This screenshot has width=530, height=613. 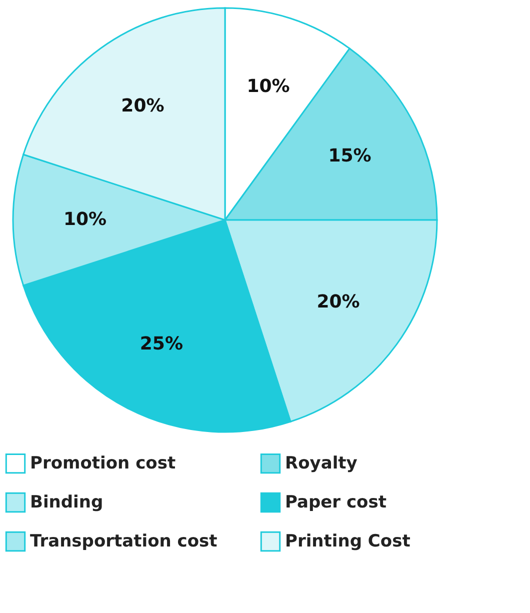 I want to click on legend-label: Transportation cost, so click(x=124, y=542).